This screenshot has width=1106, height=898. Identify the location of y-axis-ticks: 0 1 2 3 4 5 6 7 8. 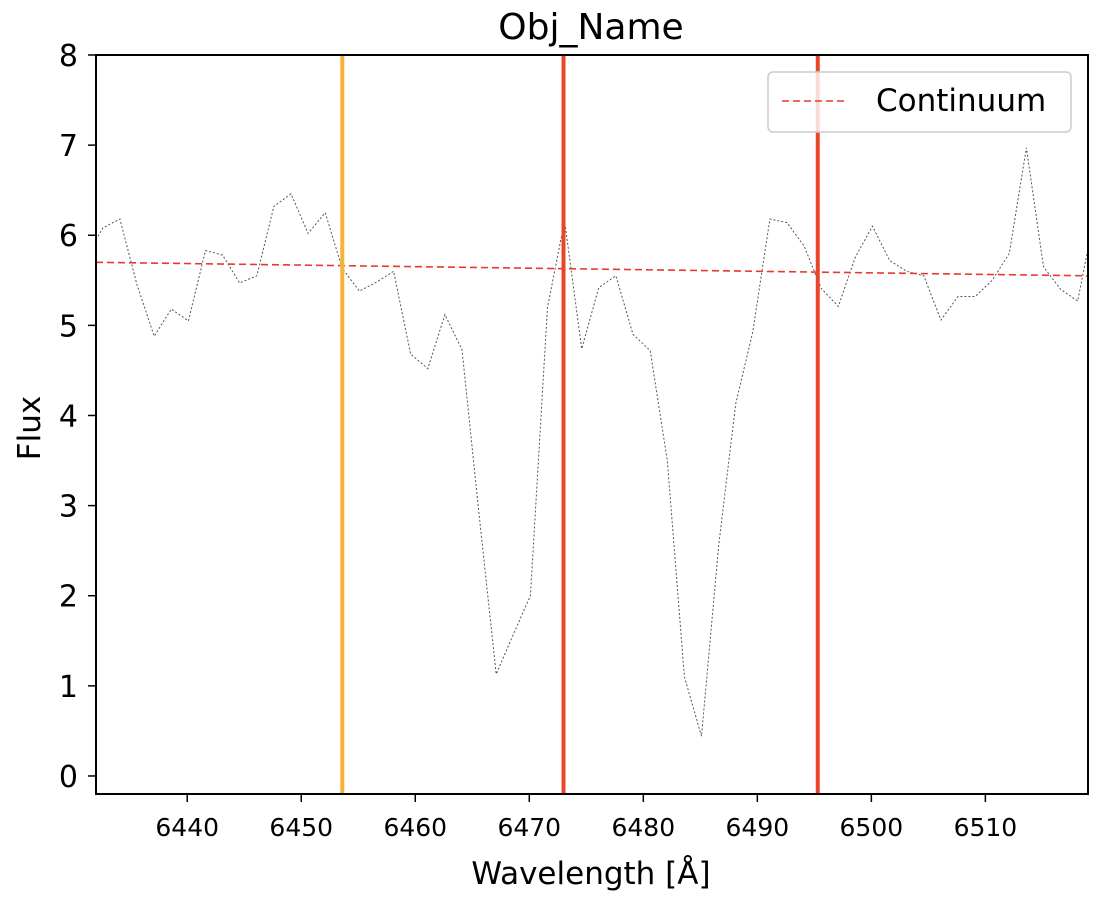
(77, 417).